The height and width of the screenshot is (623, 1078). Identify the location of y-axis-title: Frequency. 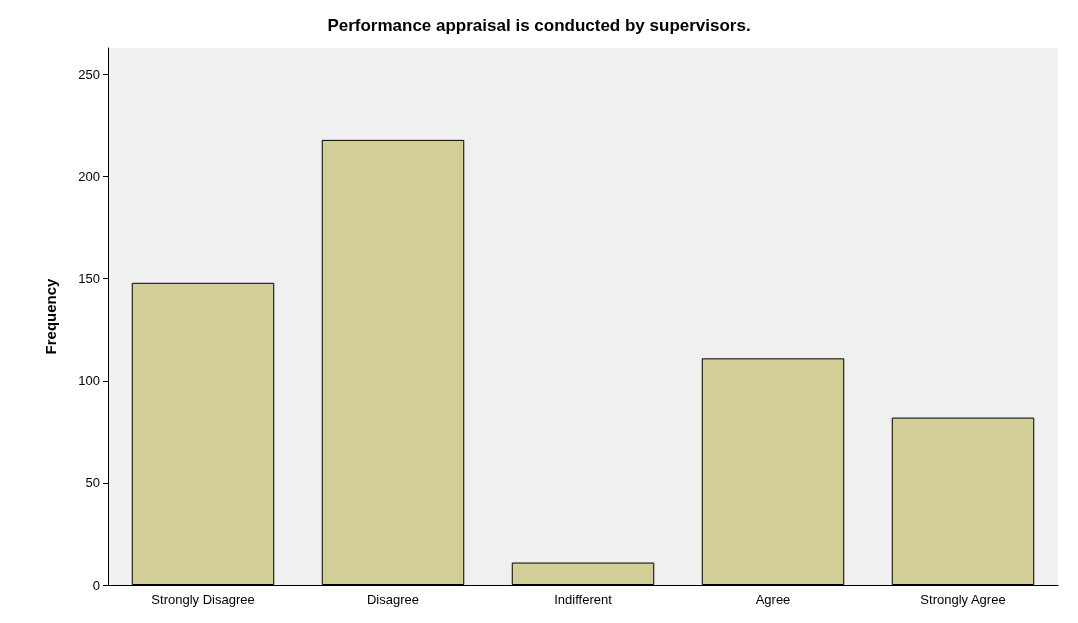
(50, 316).